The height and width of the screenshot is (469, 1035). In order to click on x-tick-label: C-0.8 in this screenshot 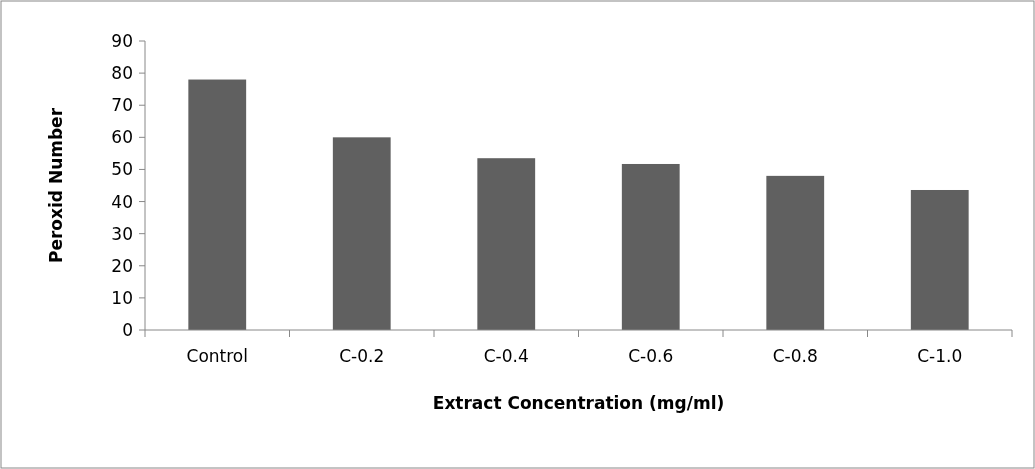, I will do `click(795, 356)`.